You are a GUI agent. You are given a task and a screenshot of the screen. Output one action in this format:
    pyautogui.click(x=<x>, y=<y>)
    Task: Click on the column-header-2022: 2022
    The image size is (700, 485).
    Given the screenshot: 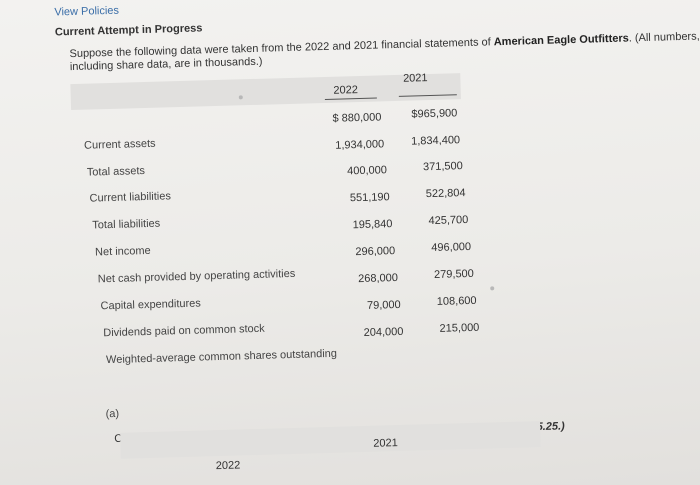 What is the action you would take?
    pyautogui.click(x=346, y=90)
    